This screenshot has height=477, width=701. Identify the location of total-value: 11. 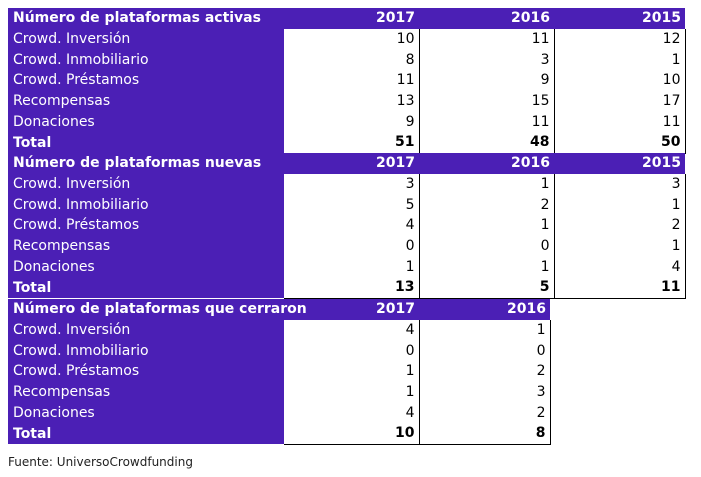
(620, 288).